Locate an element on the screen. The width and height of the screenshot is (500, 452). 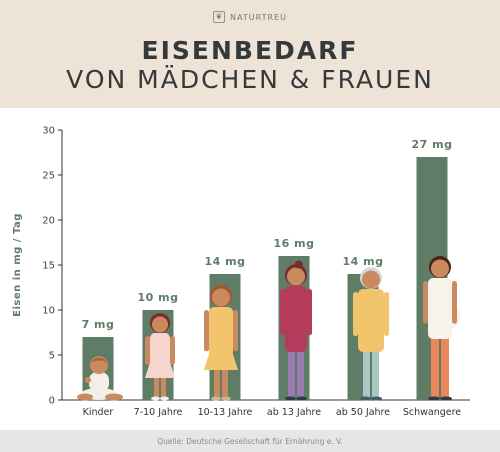
older-woman-illustration is located at coordinates (371, 334).